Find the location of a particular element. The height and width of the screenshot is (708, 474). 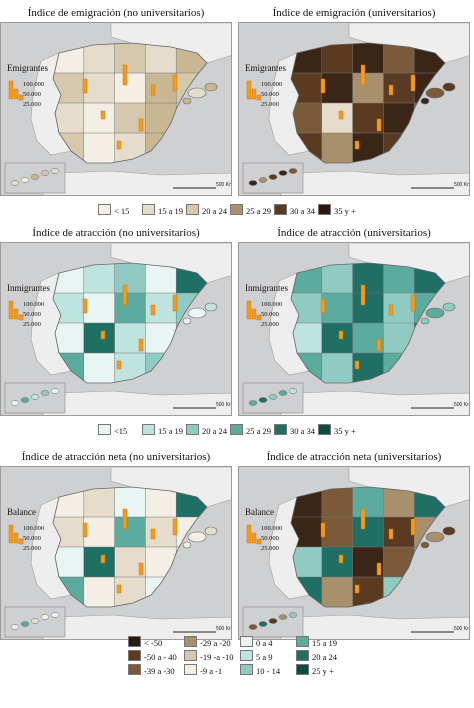

legend-label: < -50 is located at coordinates (153, 643).